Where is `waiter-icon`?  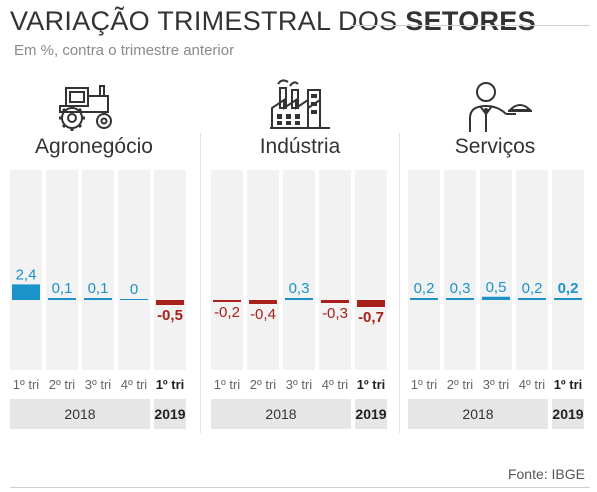 waiter-icon is located at coordinates (501, 107).